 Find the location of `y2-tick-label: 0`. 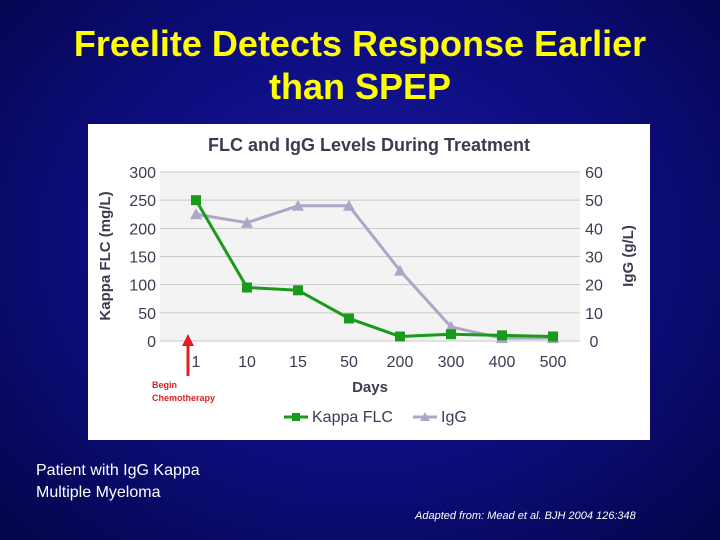

y2-tick-label: 0 is located at coordinates (594, 342).